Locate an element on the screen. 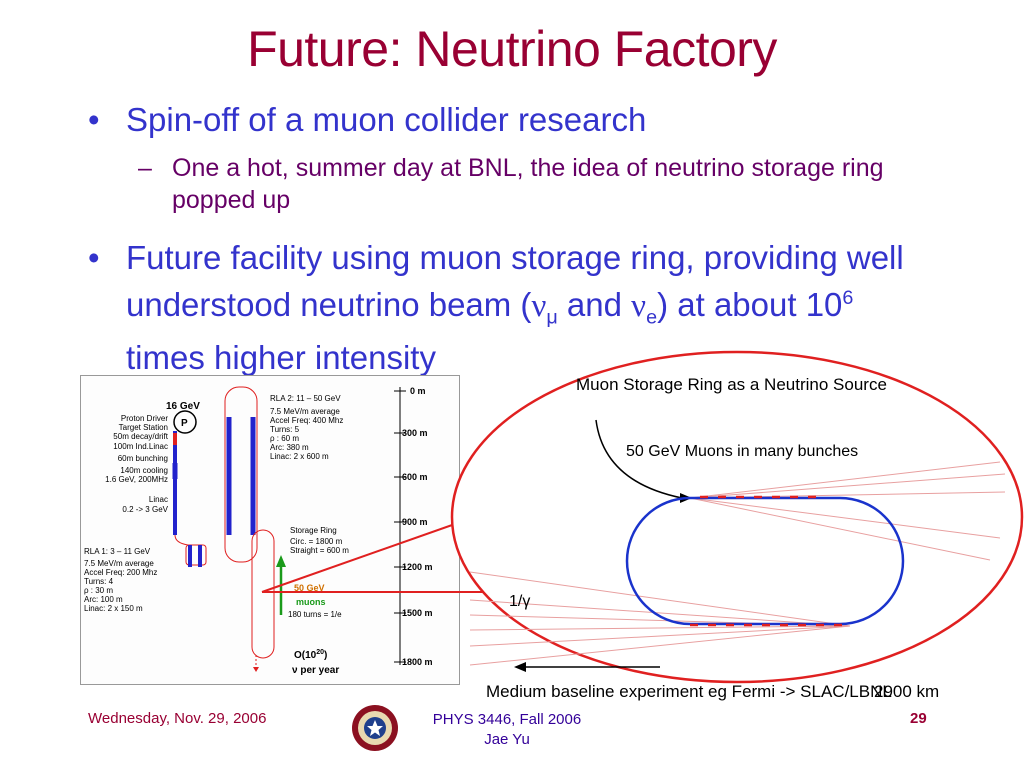 This screenshot has height=768, width=1024. page-number: 29 is located at coordinates (918, 718).